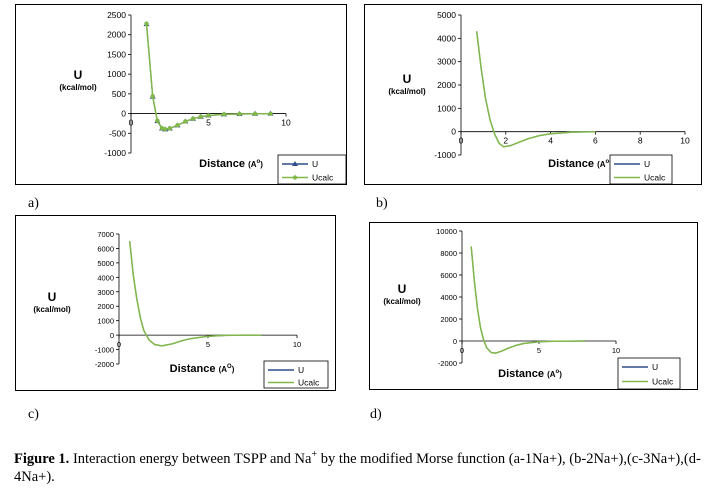 This screenshot has height=498, width=719. What do you see at coordinates (42, 458) in the screenshot?
I see `caption-lead: Figure 1.` at bounding box center [42, 458].